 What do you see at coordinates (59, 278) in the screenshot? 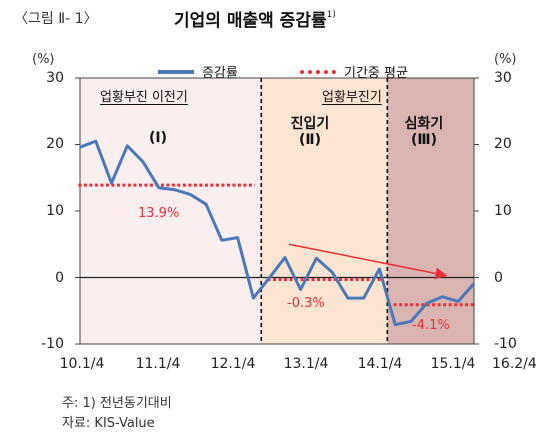
I see `y-left-tick-0: 0` at bounding box center [59, 278].